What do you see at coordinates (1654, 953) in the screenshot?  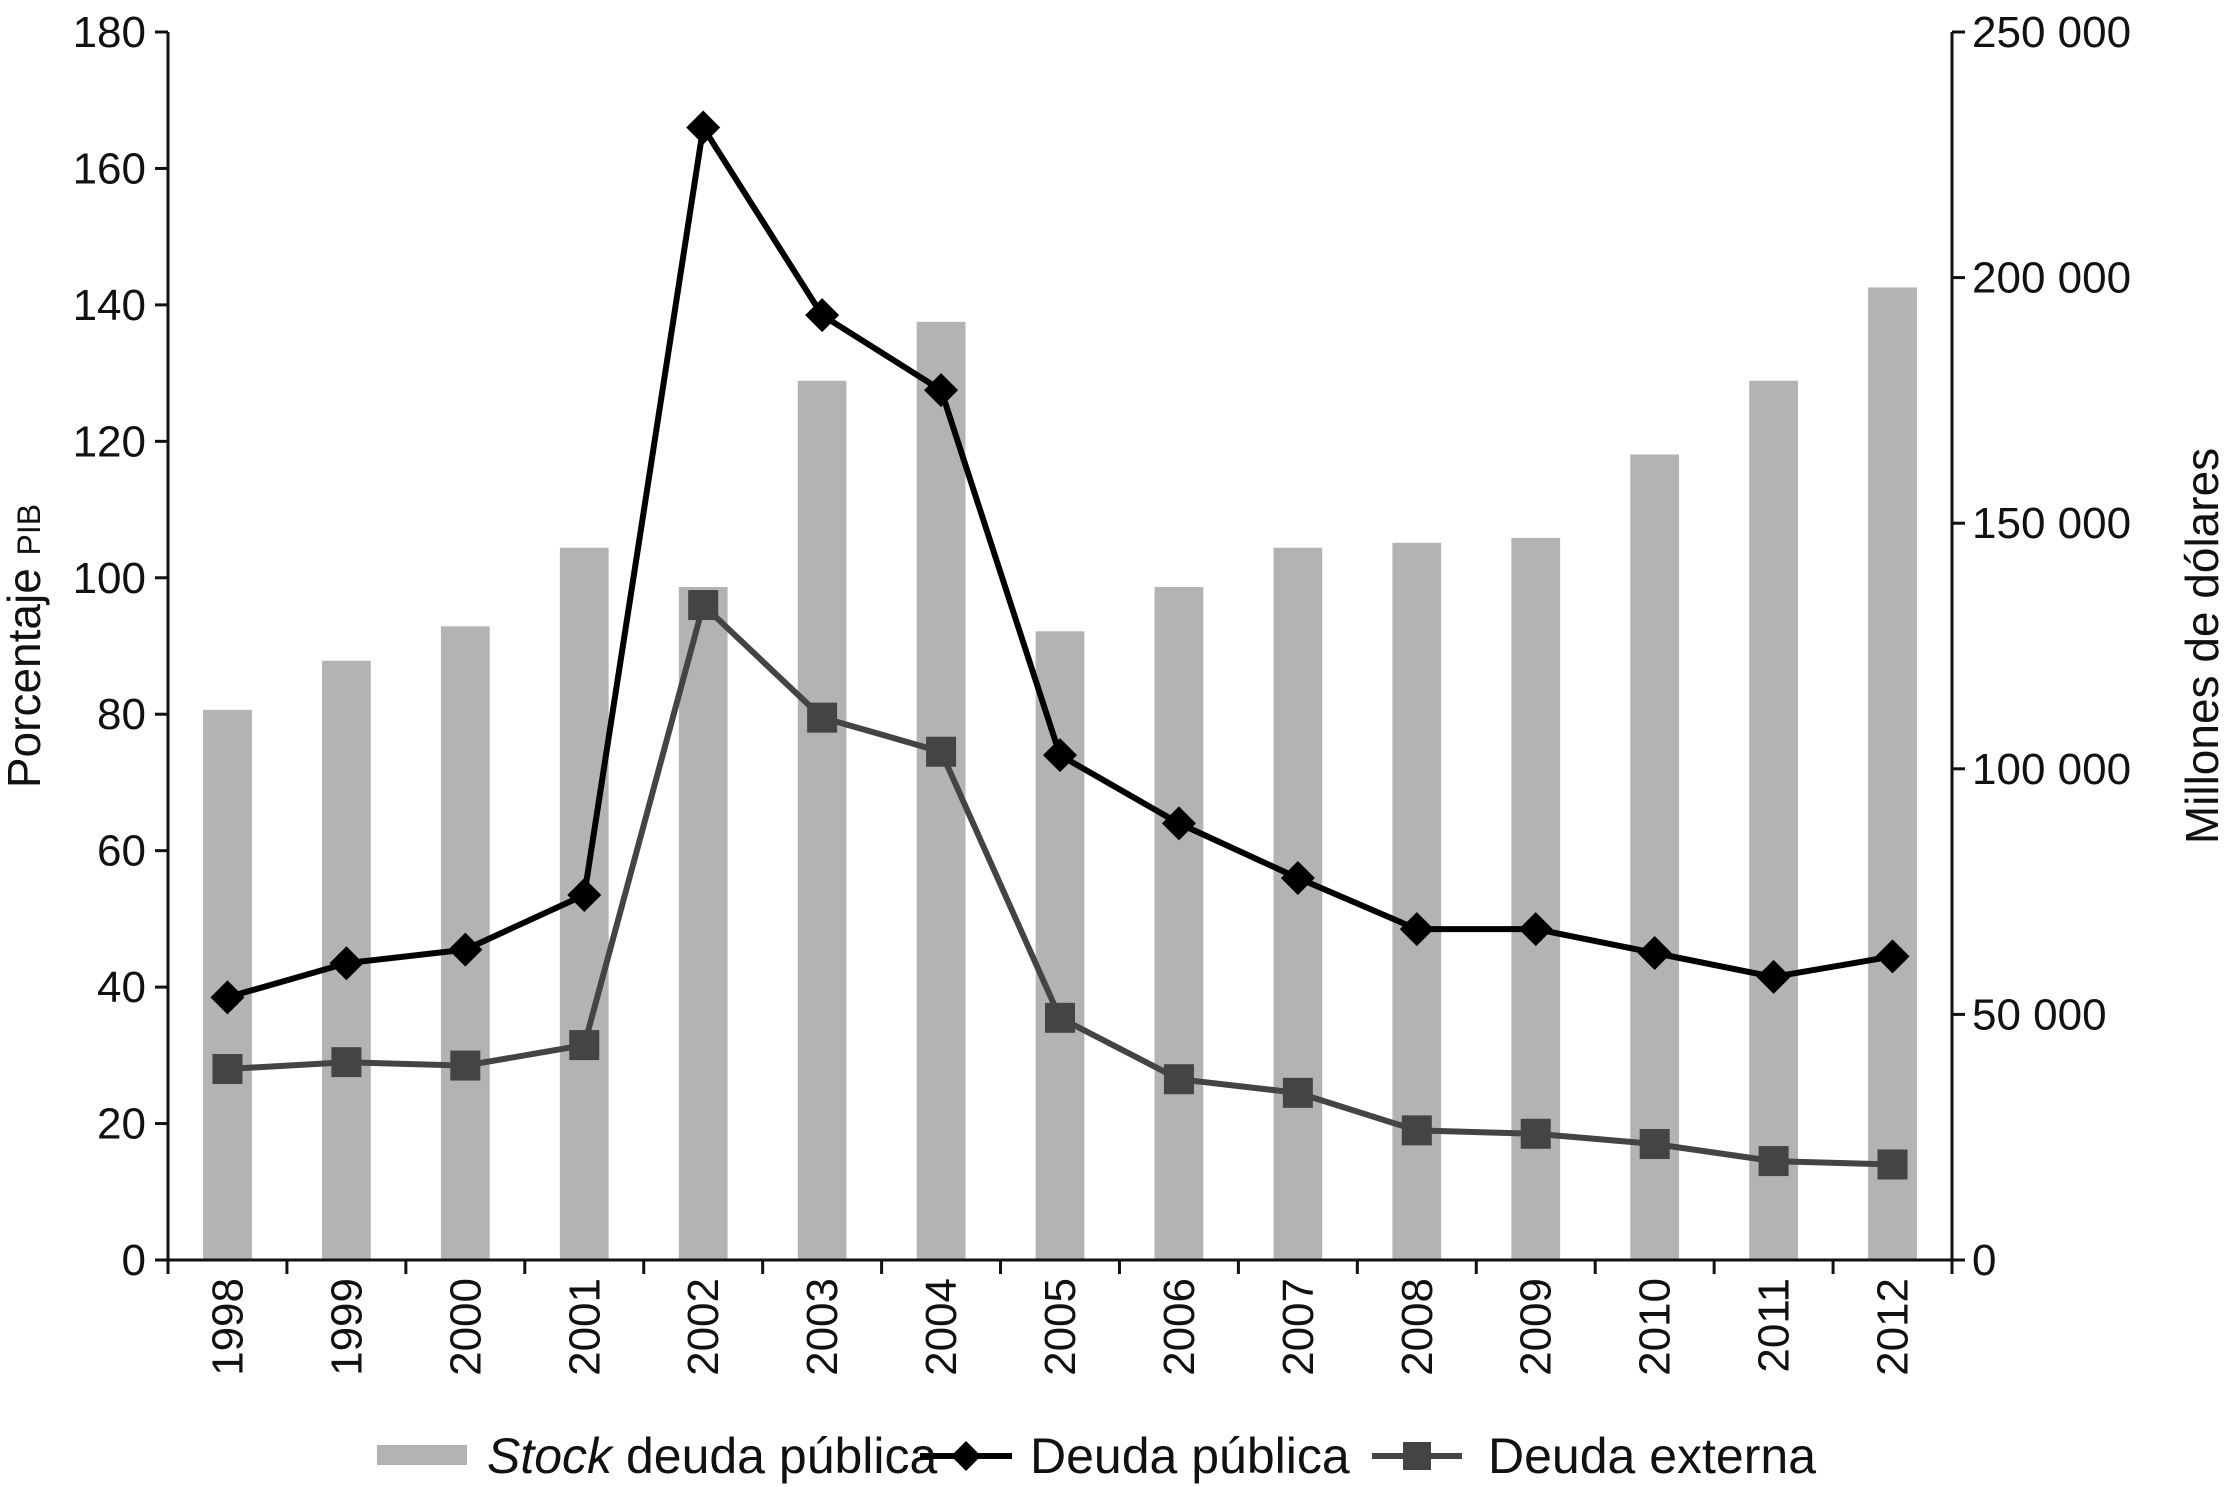 I see `point-deuda-publica-2010` at bounding box center [1654, 953].